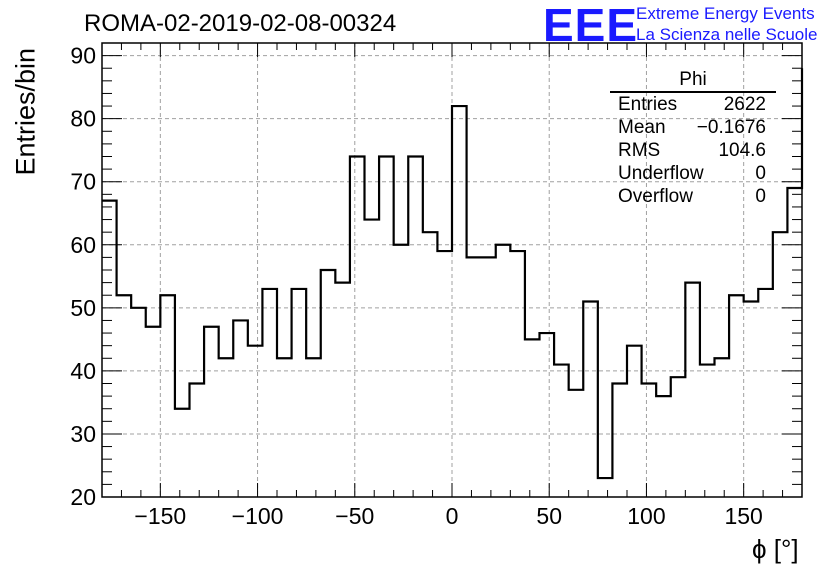  Describe the element at coordinates (661, 173) in the screenshot. I see `stats-label: Underflow` at that location.